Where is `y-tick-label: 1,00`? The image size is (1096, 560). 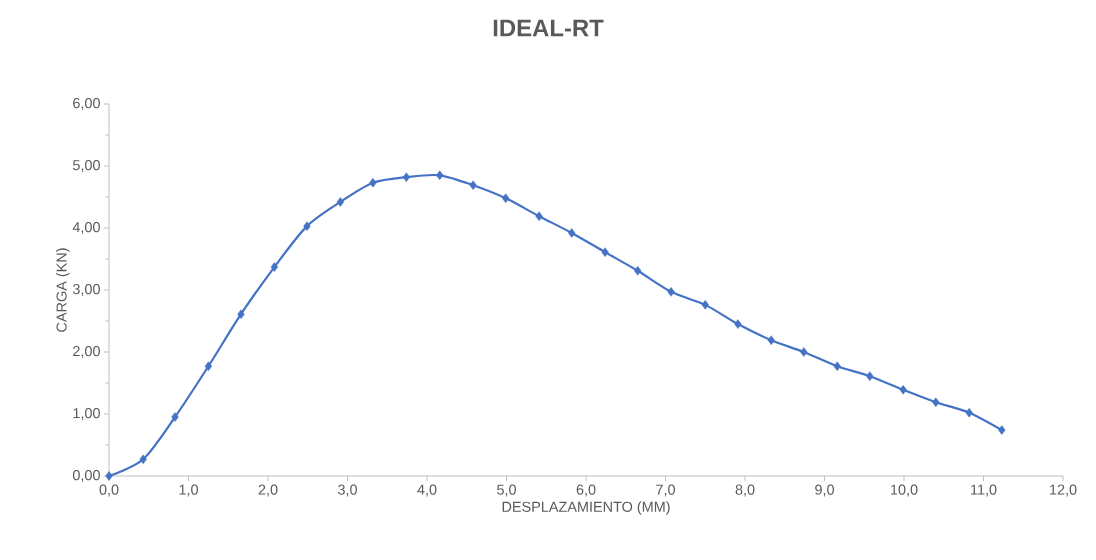
y-tick-label: 1,00 is located at coordinates (86, 414).